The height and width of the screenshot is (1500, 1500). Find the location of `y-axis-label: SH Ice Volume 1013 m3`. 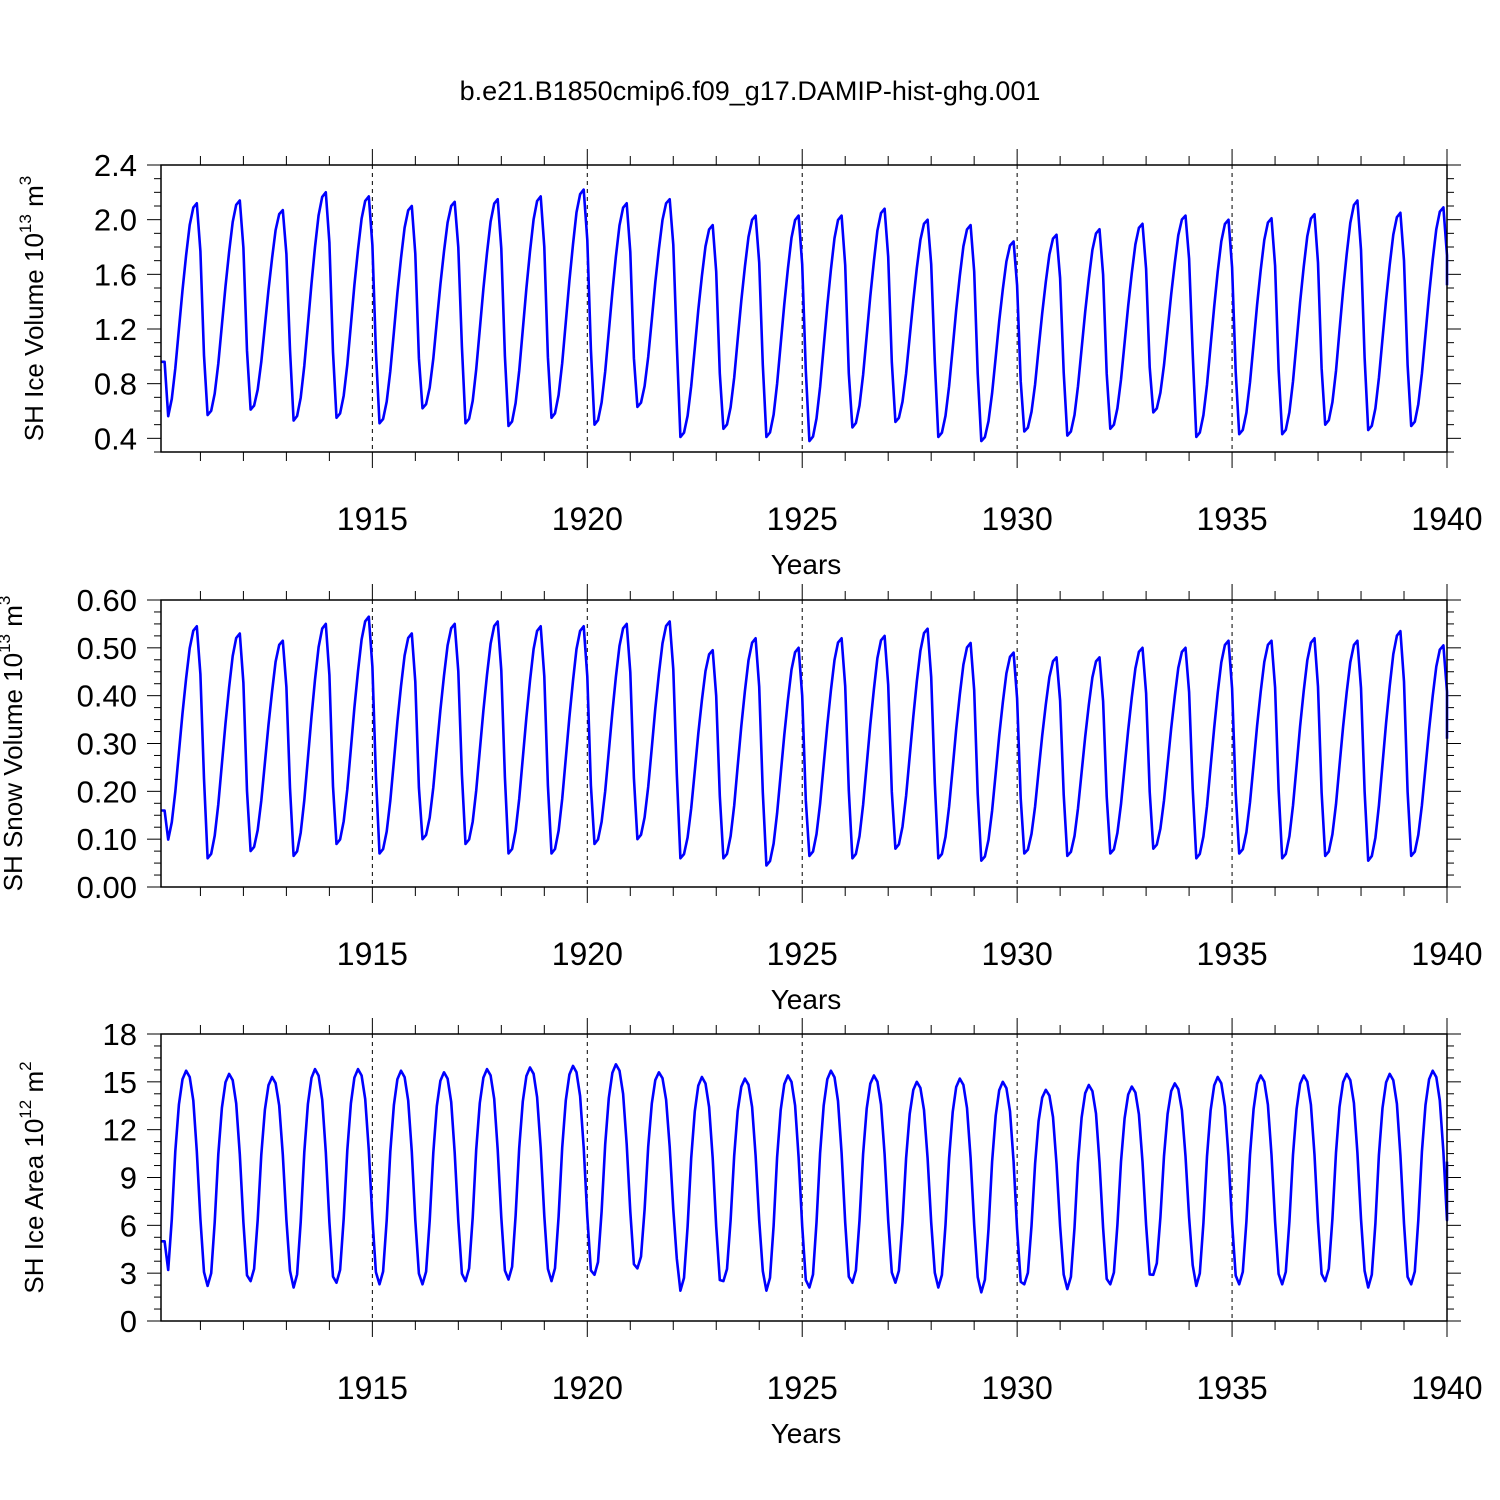

y-axis-label: SH Ice Volume 1013 m3 is located at coordinates (32, 308).